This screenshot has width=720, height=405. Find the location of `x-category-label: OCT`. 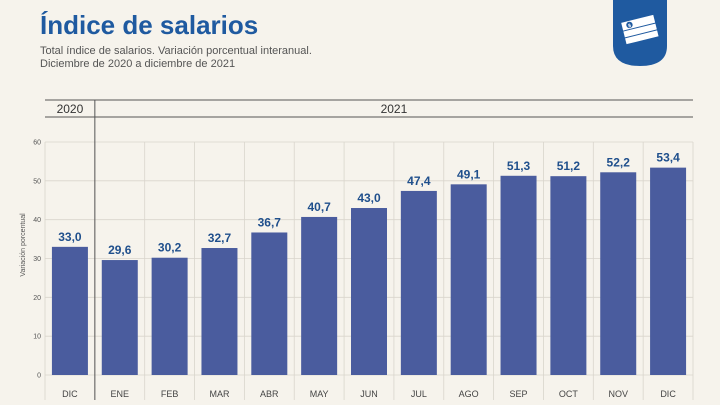

x-category-label: OCT is located at coordinates (569, 394).